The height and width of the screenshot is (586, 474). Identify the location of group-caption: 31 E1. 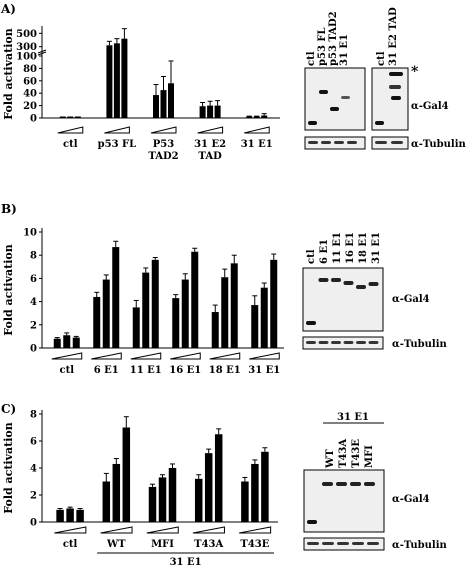
(186, 562).